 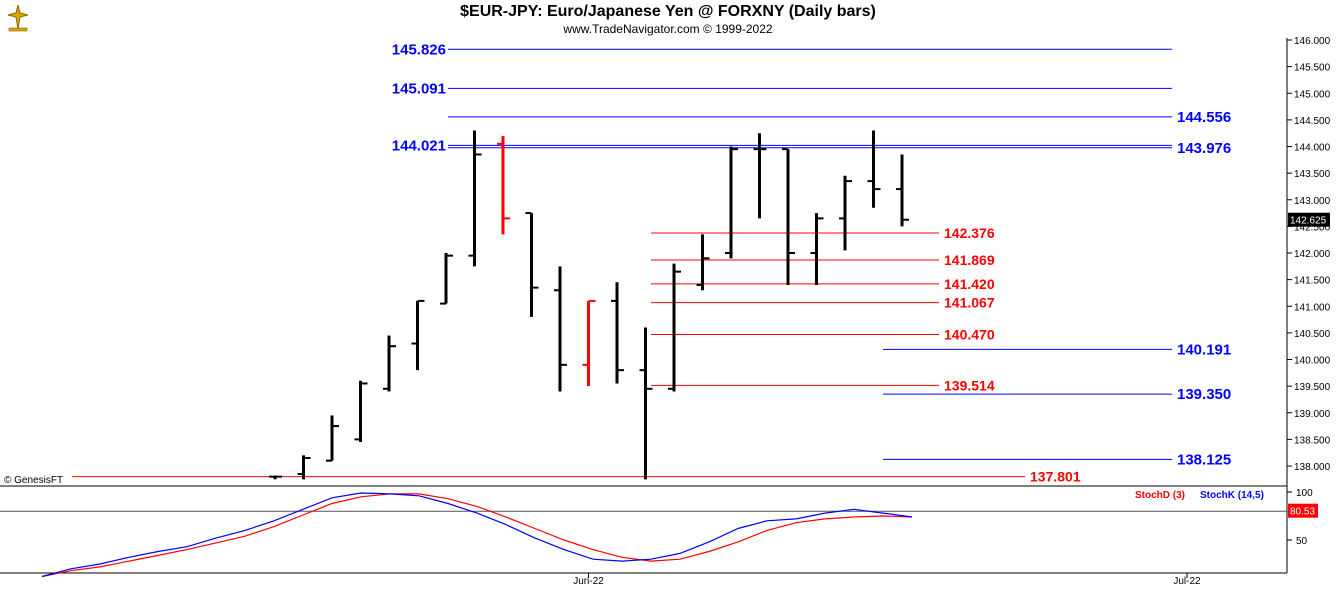 I want to click on stochastic-panel: StochD (3) StochK (14,5) 80.53, so click(x=659, y=534).